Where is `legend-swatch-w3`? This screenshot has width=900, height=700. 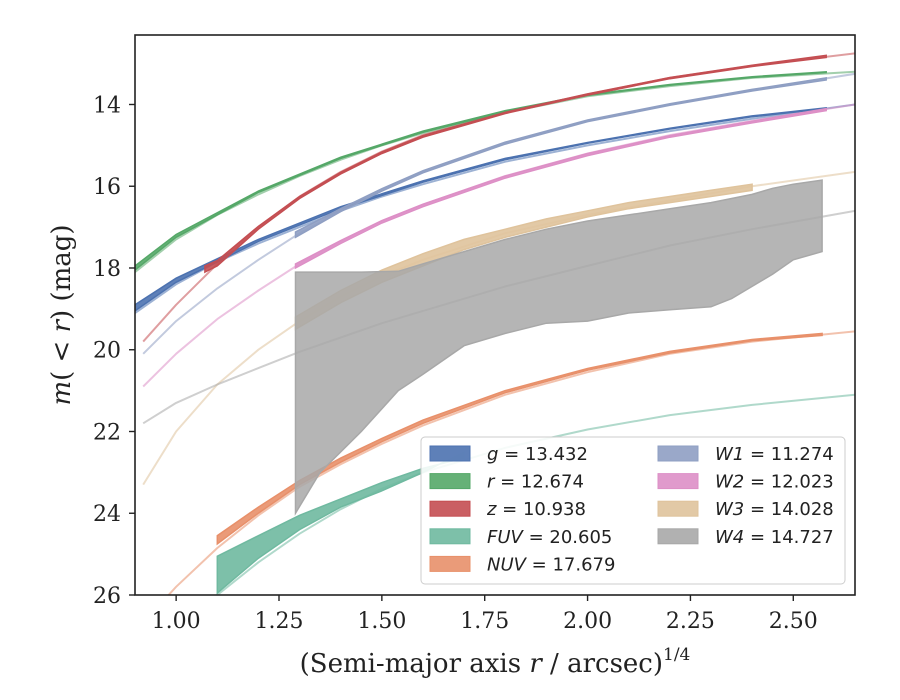 legend-swatch-w3 is located at coordinates (678, 508).